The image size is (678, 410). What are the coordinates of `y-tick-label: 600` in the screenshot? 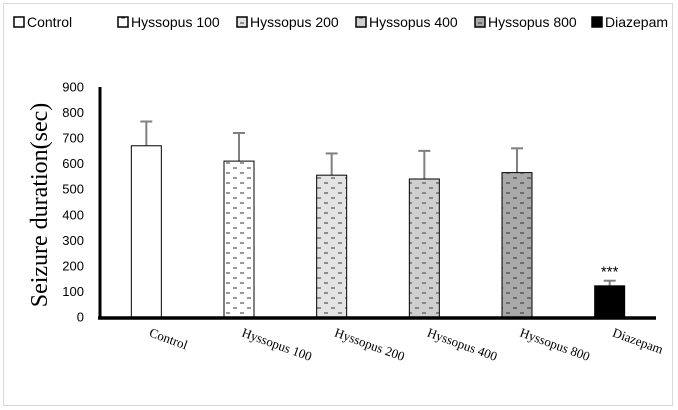 It's located at (73, 163).